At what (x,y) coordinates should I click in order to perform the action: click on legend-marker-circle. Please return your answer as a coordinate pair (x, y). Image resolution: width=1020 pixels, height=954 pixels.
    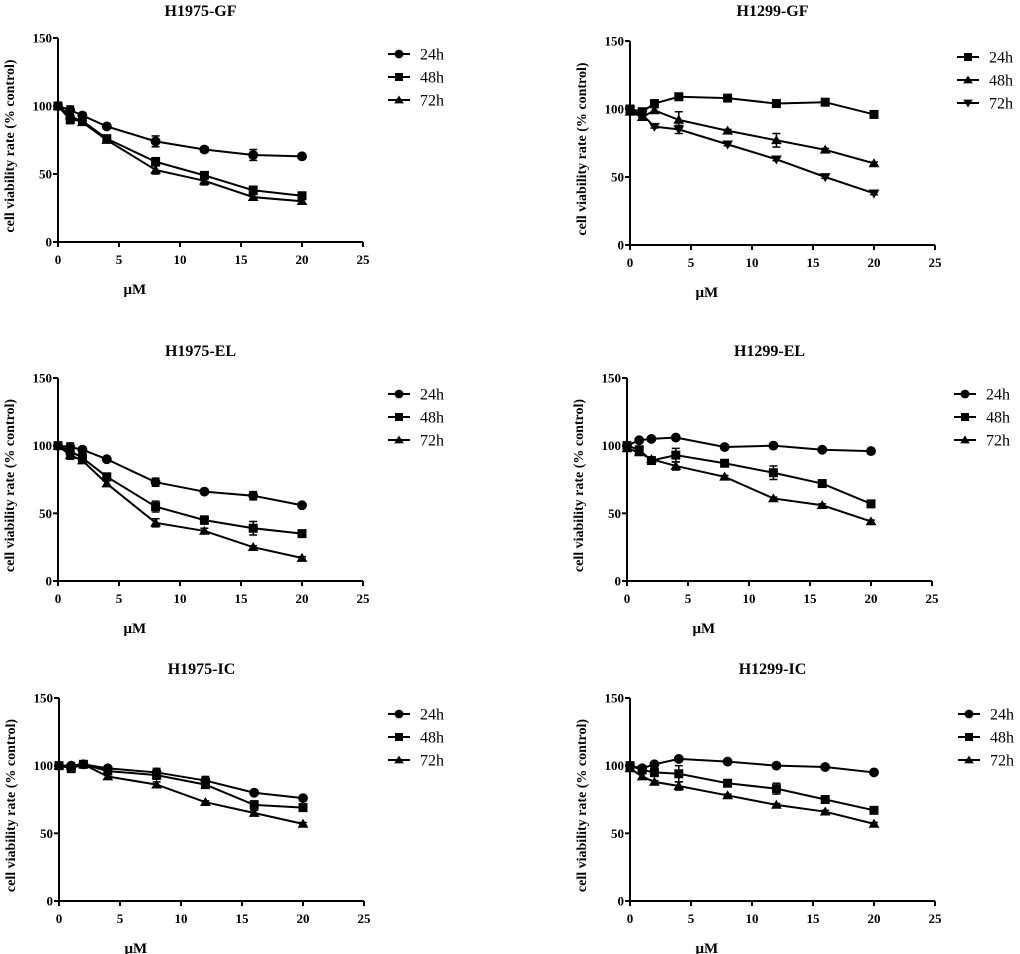
    Looking at the image, I should click on (969, 714).